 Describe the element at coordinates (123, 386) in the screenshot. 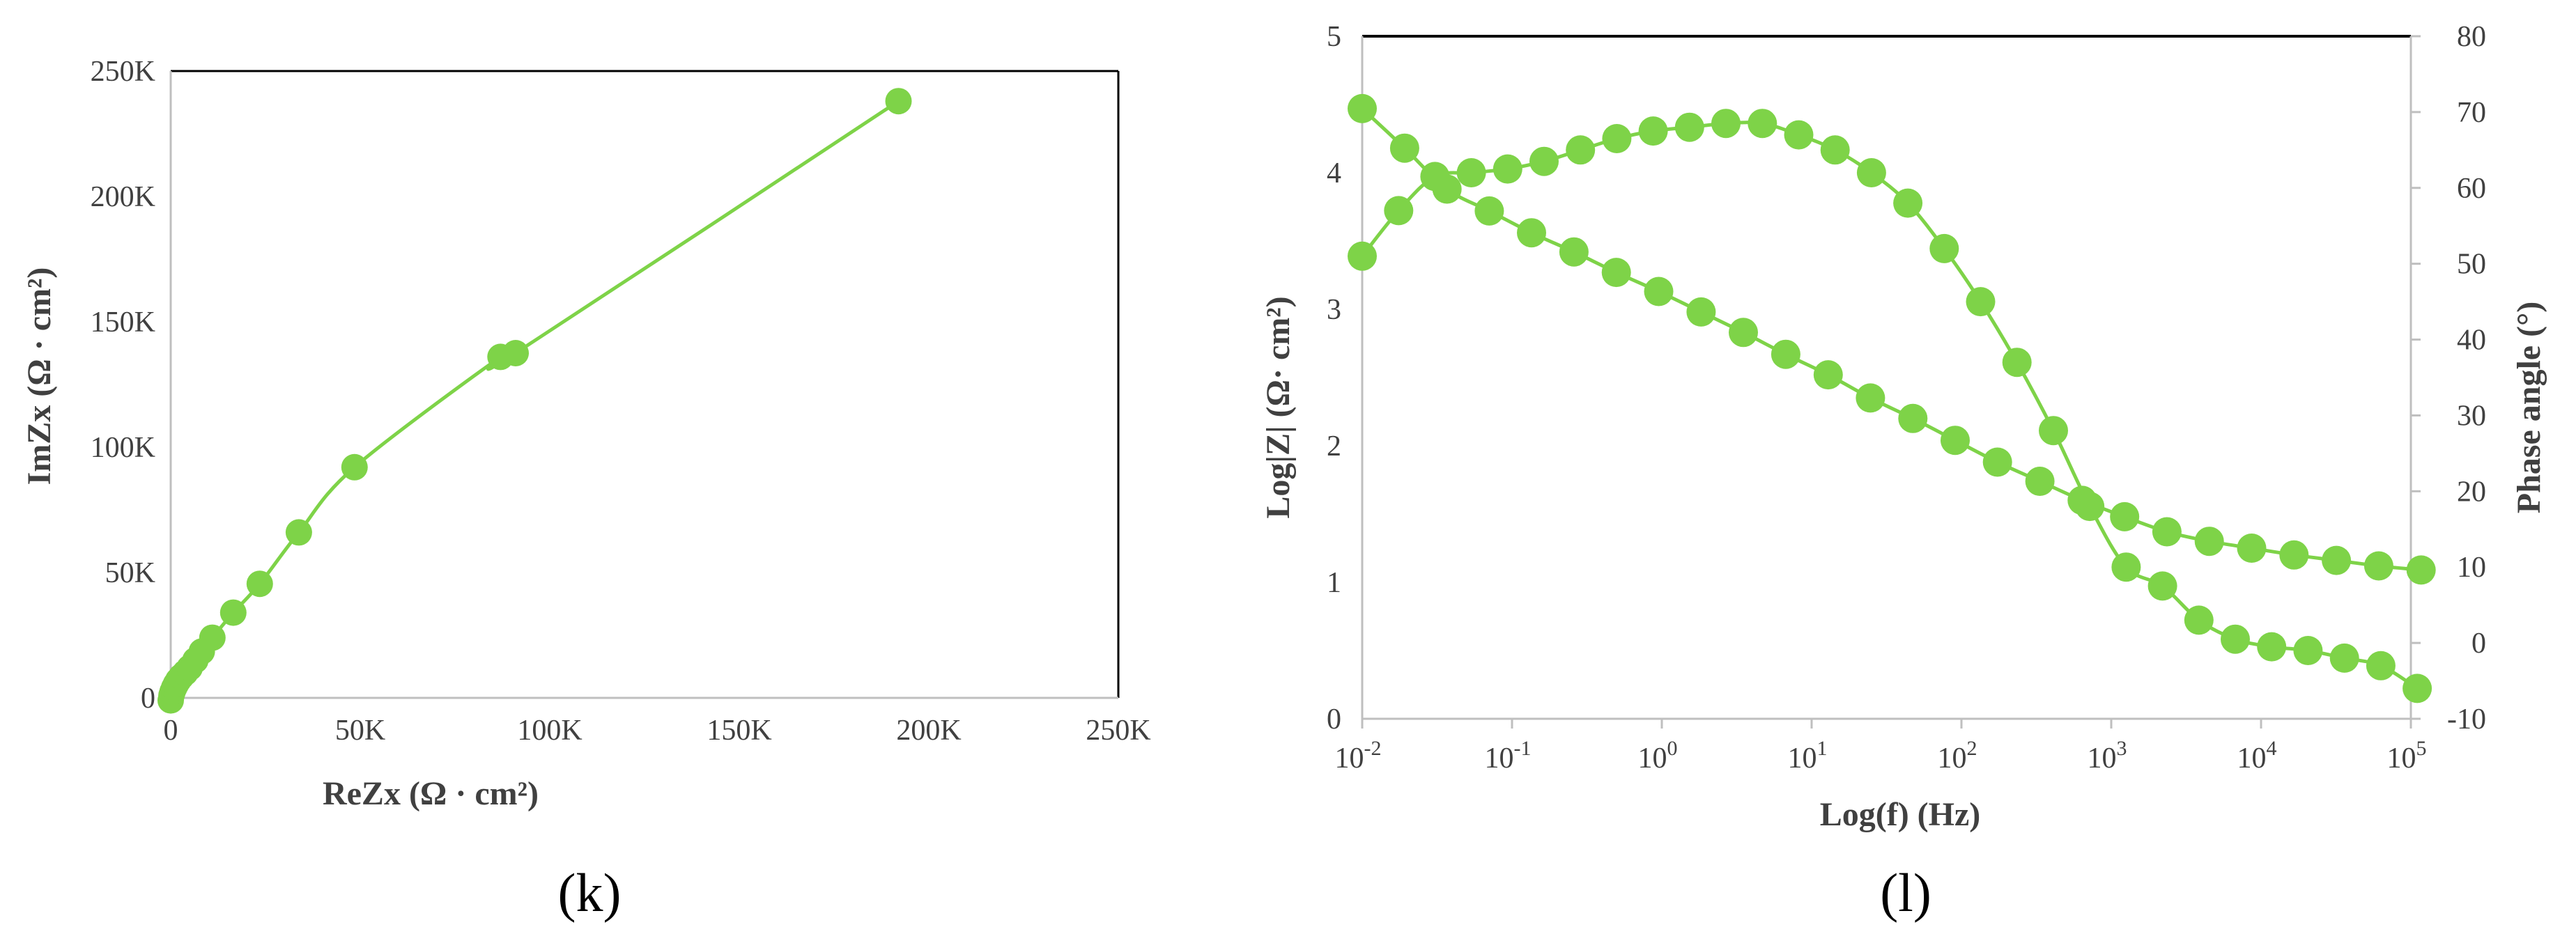

I see `nyquist-y-tick-labels: 0 50K 100K 150K 200K 250K` at that location.